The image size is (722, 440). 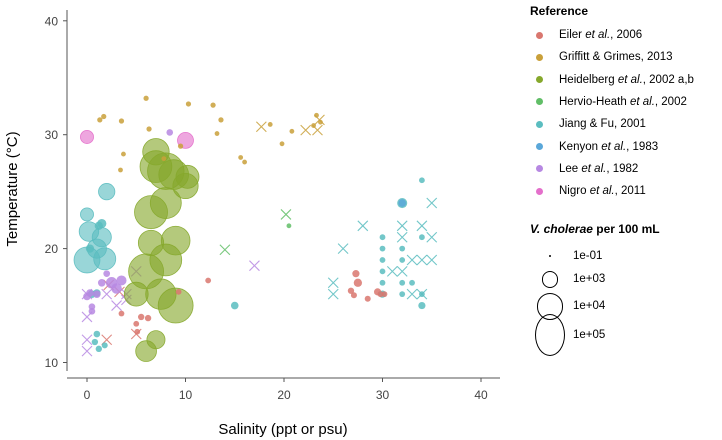 What do you see at coordinates (186, 395) in the screenshot?
I see `x-tick-label: 10` at bounding box center [186, 395].